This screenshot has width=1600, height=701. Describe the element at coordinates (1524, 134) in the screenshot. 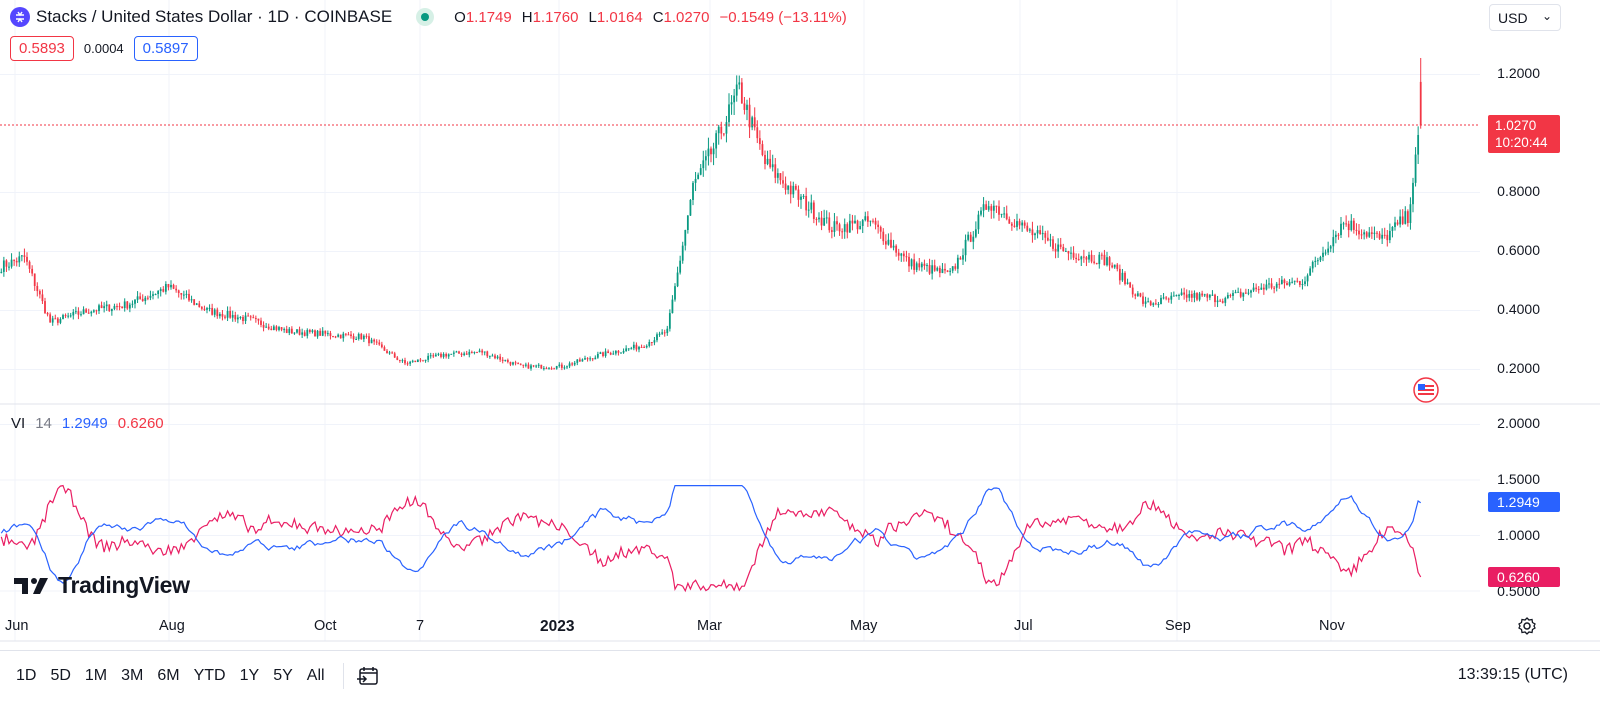

I see `last-price-label: 1.0270 10:20:44` at that location.